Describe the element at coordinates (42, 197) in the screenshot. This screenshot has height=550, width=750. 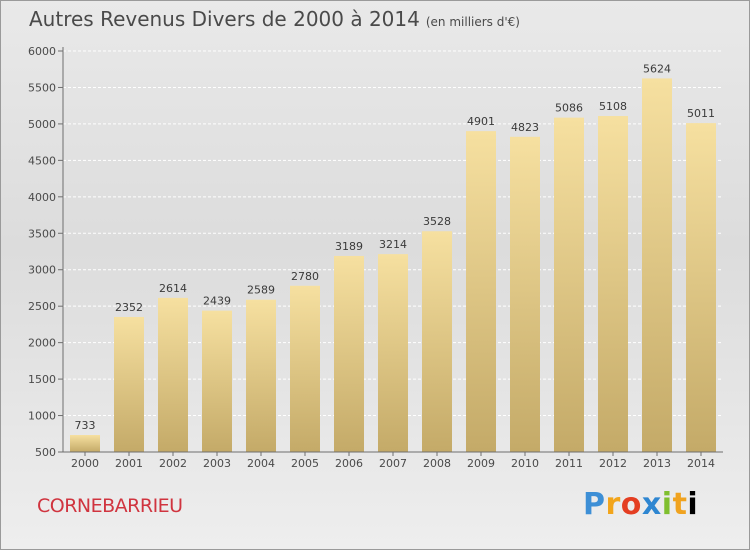
I see `y-tick-label: 4000` at that location.